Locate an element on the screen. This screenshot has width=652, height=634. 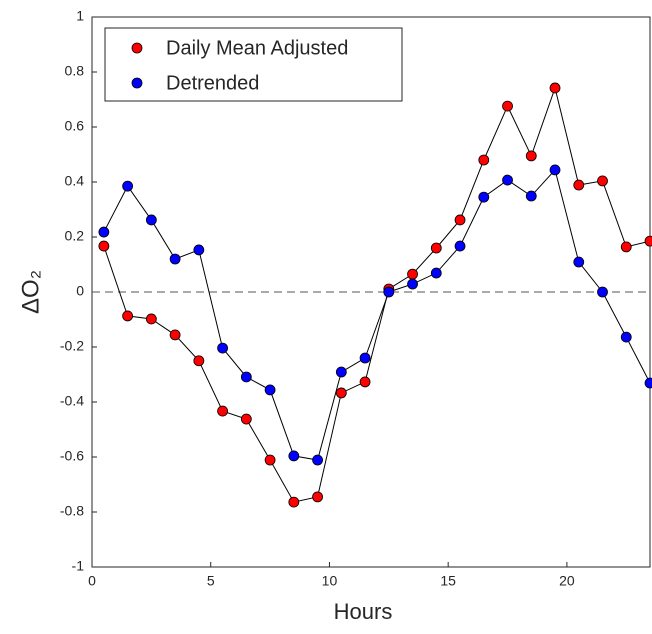
legend-label: Detrended is located at coordinates (212, 83).